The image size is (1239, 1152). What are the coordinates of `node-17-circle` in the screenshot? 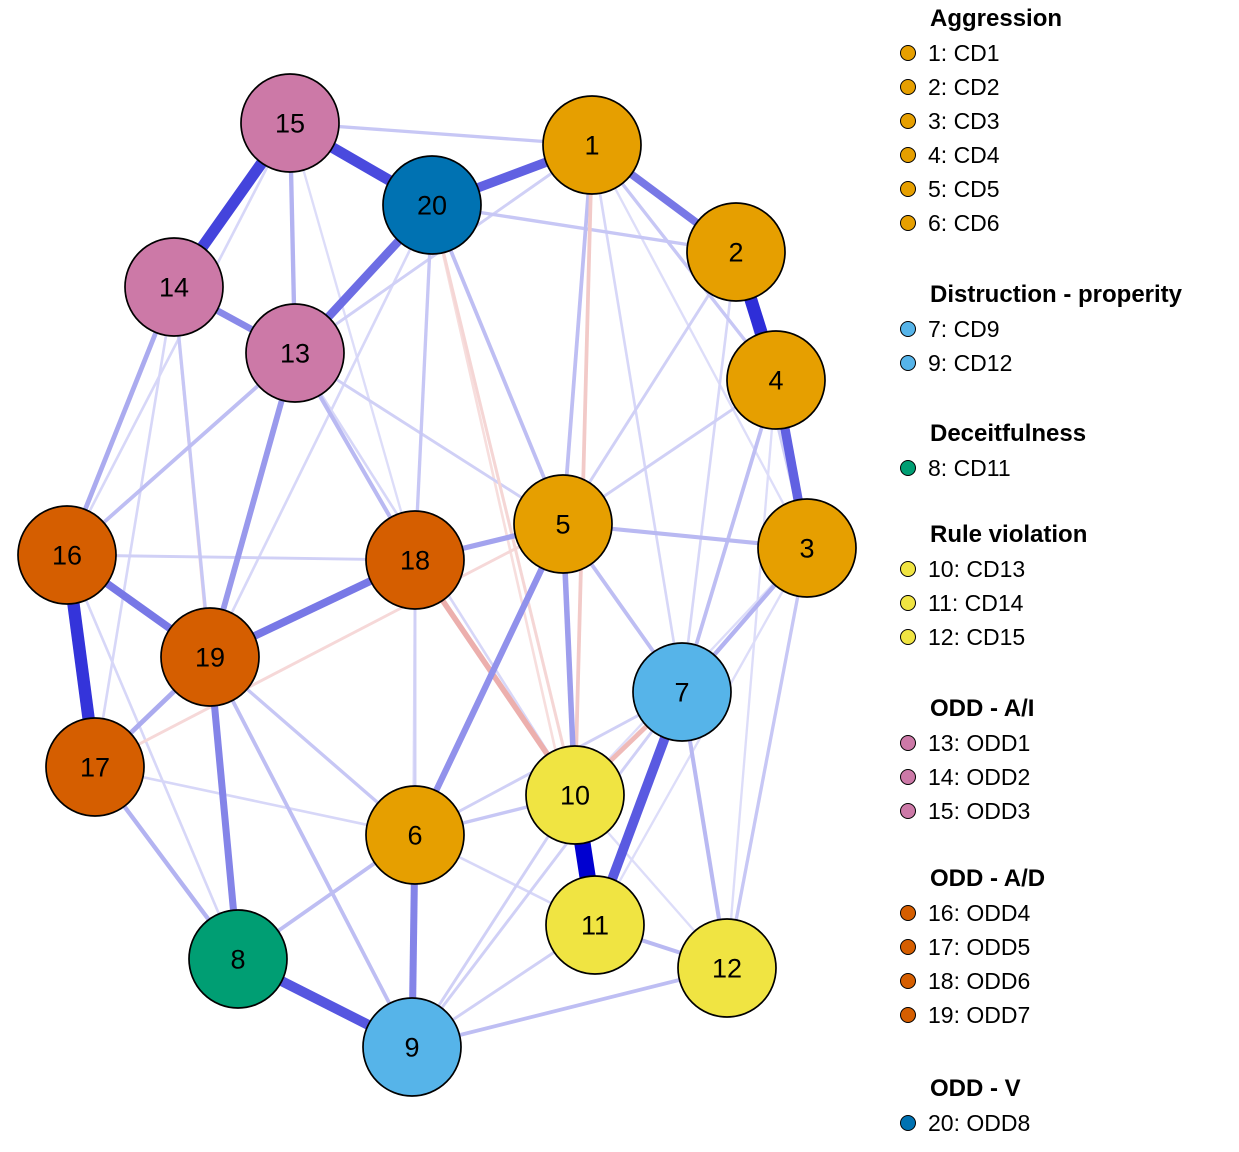 It's located at (95, 767).